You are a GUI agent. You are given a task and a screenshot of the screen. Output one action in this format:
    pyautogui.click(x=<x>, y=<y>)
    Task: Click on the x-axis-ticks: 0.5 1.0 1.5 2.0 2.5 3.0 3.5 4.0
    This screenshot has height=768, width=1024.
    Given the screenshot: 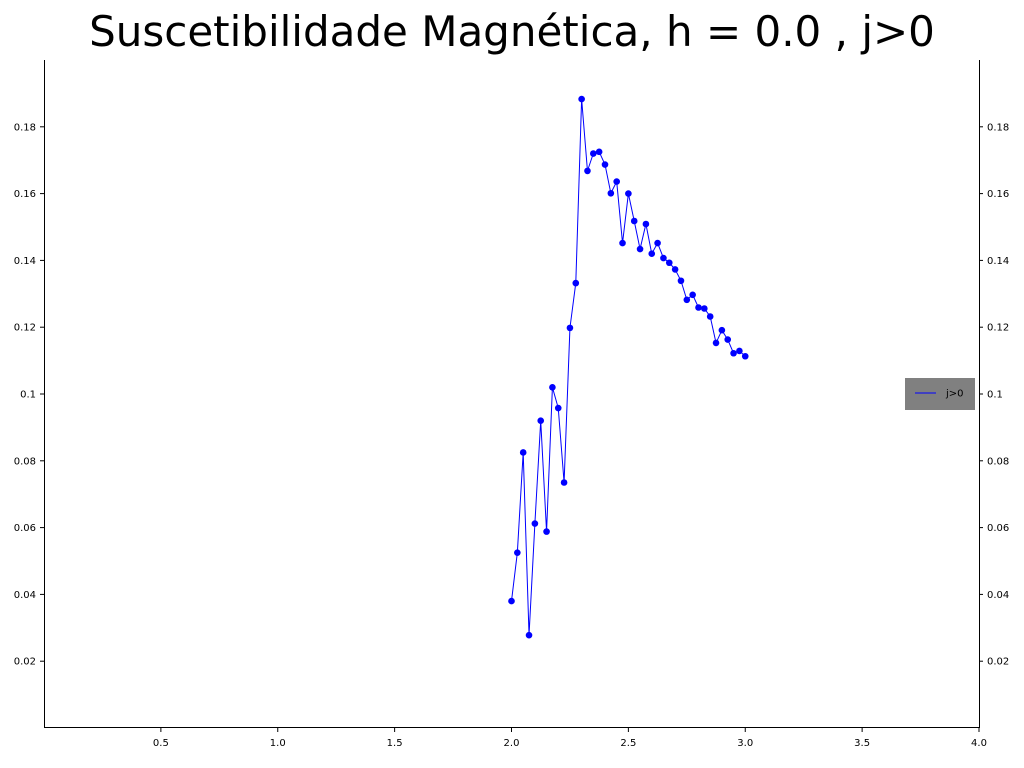 What is the action you would take?
    pyautogui.click(x=570, y=738)
    